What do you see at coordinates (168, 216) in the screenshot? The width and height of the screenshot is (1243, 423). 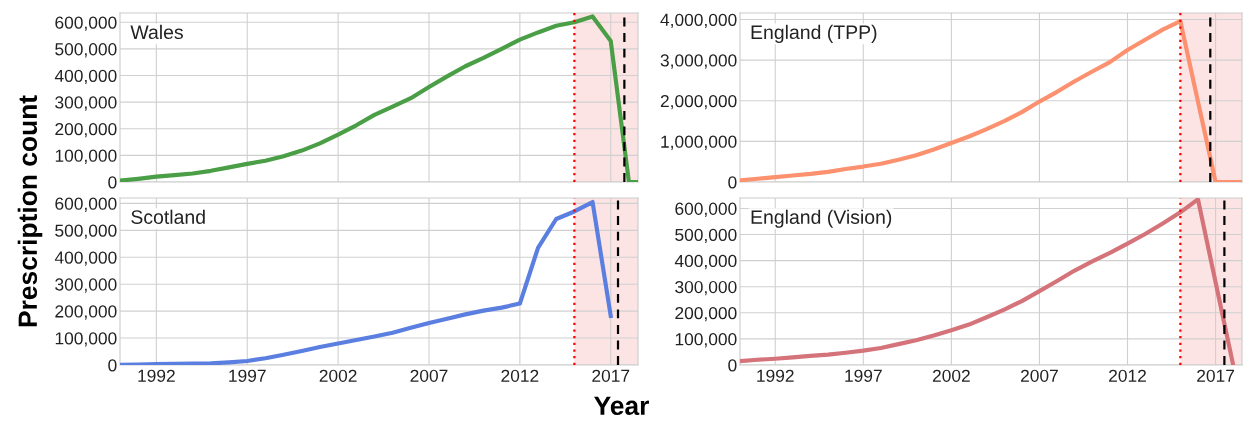 I see `chart-title: Scotland` at bounding box center [168, 216].